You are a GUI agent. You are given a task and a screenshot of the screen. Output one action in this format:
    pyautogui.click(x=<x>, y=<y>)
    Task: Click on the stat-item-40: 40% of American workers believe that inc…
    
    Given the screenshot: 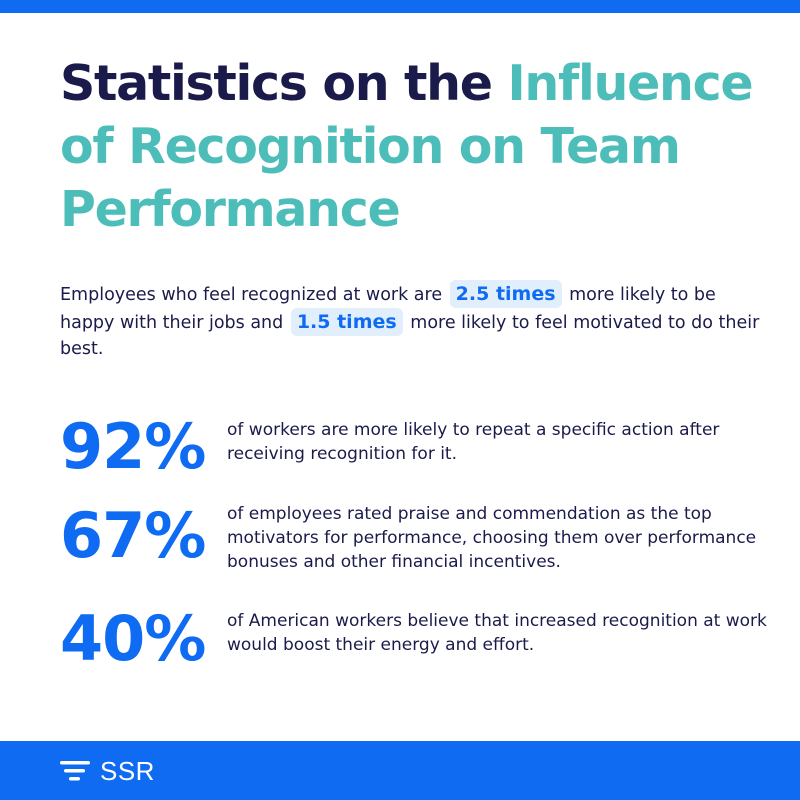 What is the action you would take?
    pyautogui.click(x=415, y=647)
    